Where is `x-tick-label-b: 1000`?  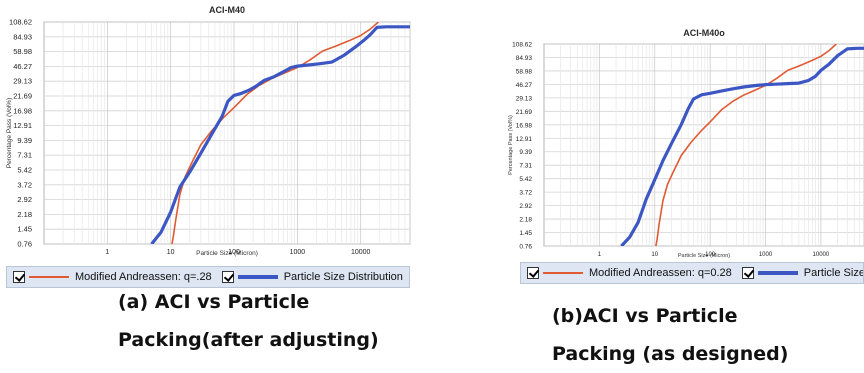
x-tick-label-b: 1000 is located at coordinates (766, 255).